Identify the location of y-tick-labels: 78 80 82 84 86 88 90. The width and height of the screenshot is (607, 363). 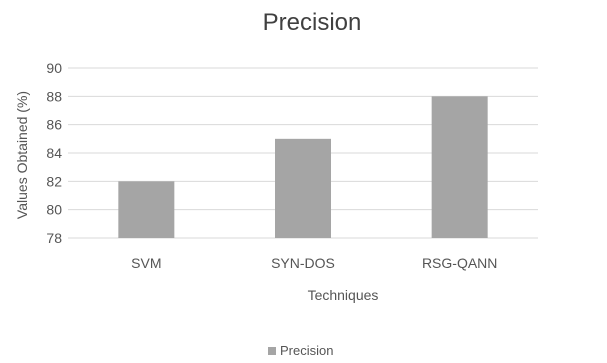
(54, 153).